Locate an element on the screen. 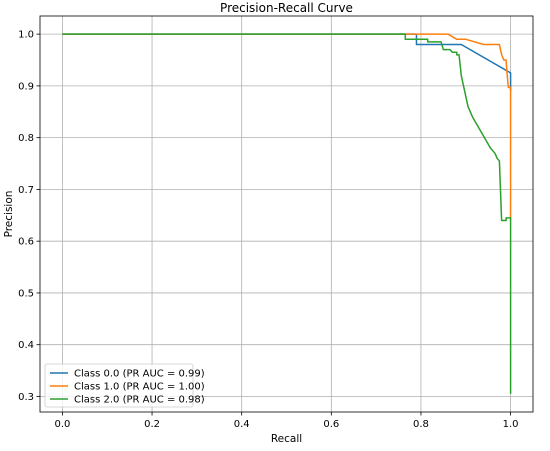 This screenshot has width=550, height=451. legend-box is located at coordinates (119, 385).